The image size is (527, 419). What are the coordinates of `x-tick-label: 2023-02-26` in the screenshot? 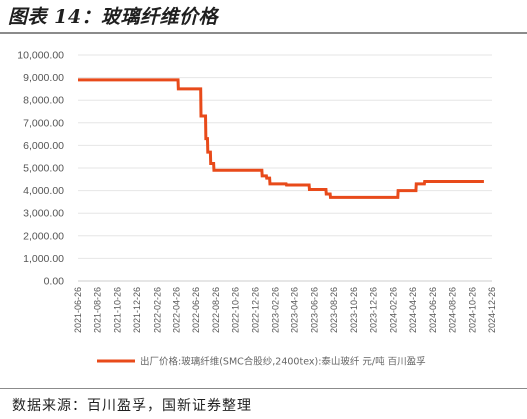 It's located at (275, 310).